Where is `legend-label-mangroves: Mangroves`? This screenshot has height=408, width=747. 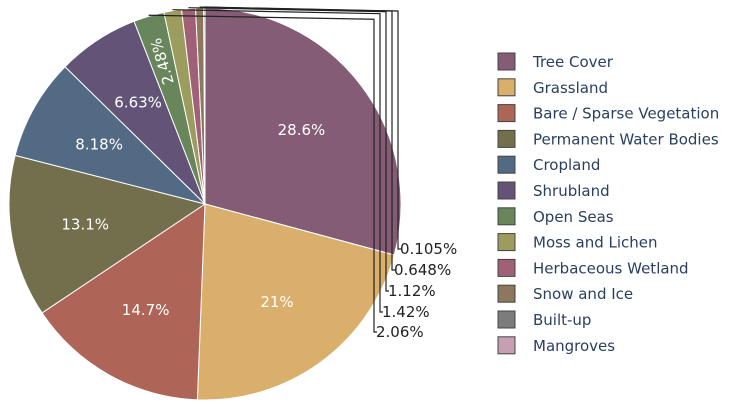 legend-label-mangroves: Mangroves is located at coordinates (574, 346).